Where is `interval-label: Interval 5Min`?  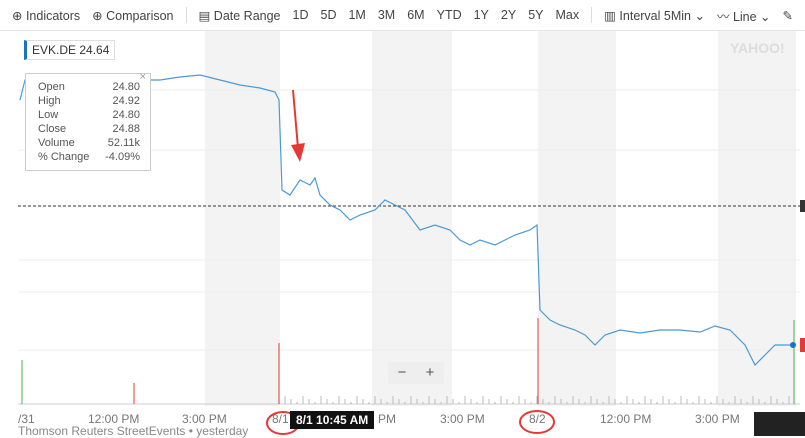
interval-label: Interval 5Min is located at coordinates (655, 15).